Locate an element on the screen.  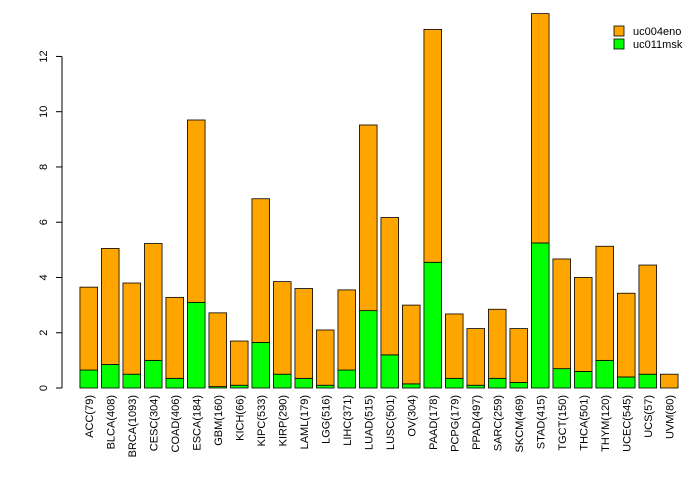
x-tick-label-25: UCEC(545) is located at coordinates (627, 423).